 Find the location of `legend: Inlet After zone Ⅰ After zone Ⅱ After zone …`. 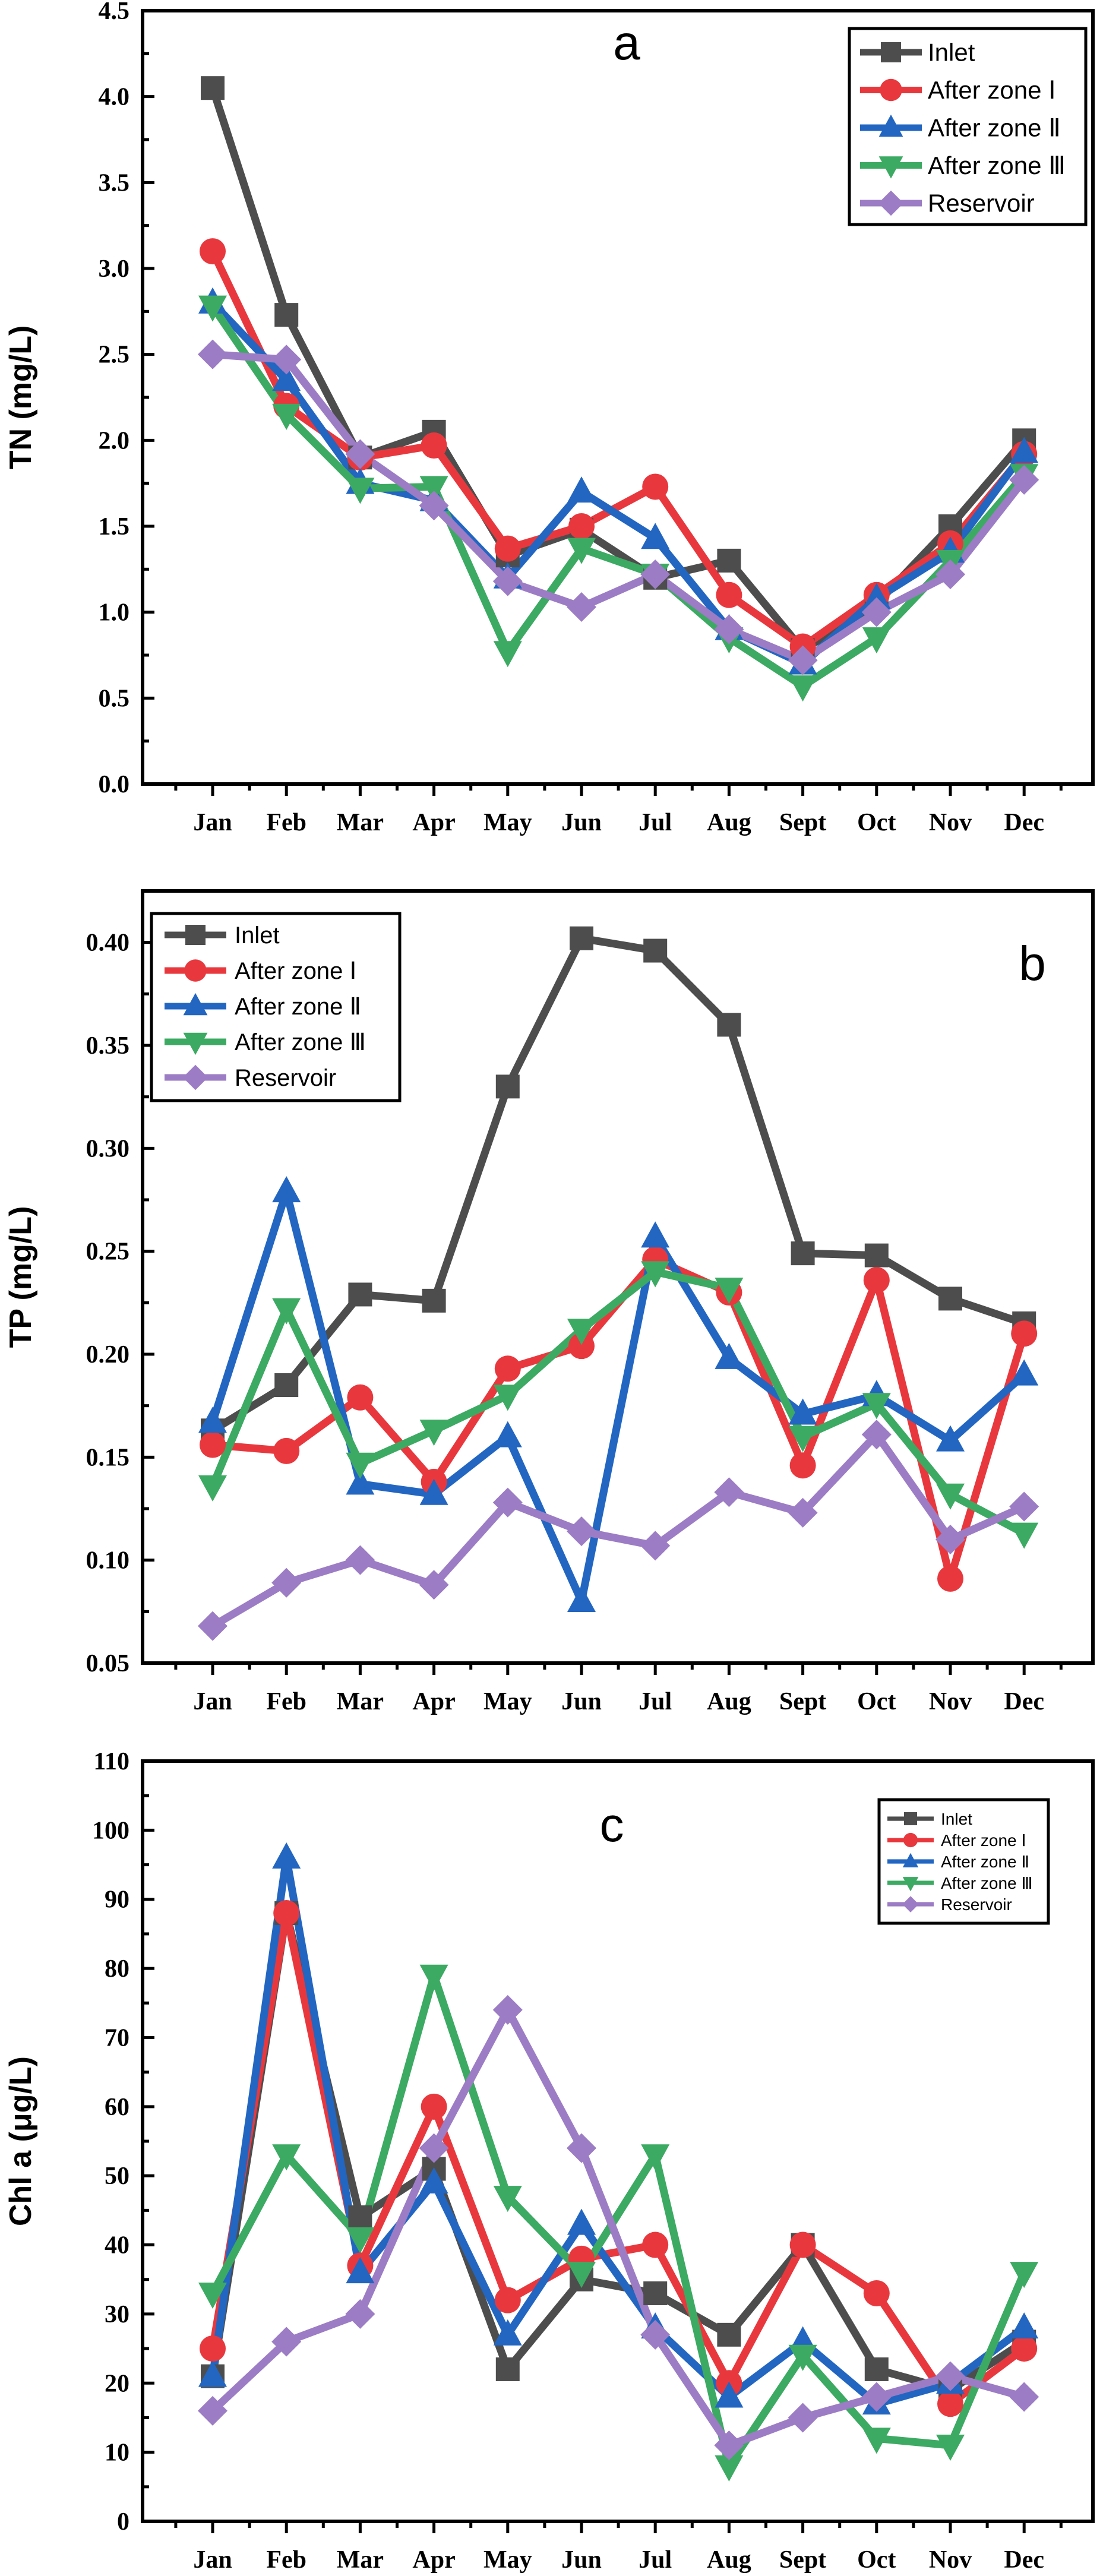

legend: Inlet After zone Ⅰ After zone Ⅱ After zone … is located at coordinates (968, 126).